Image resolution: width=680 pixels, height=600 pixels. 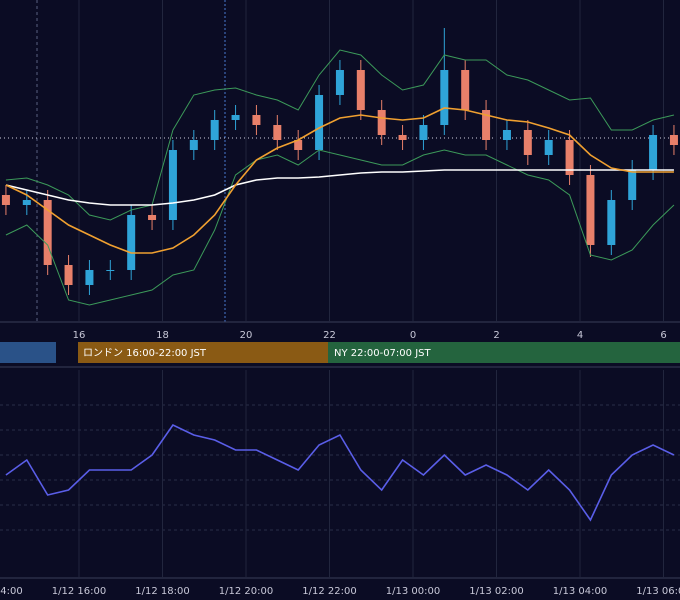 I want to click on series-line, so click(x=339, y=187).